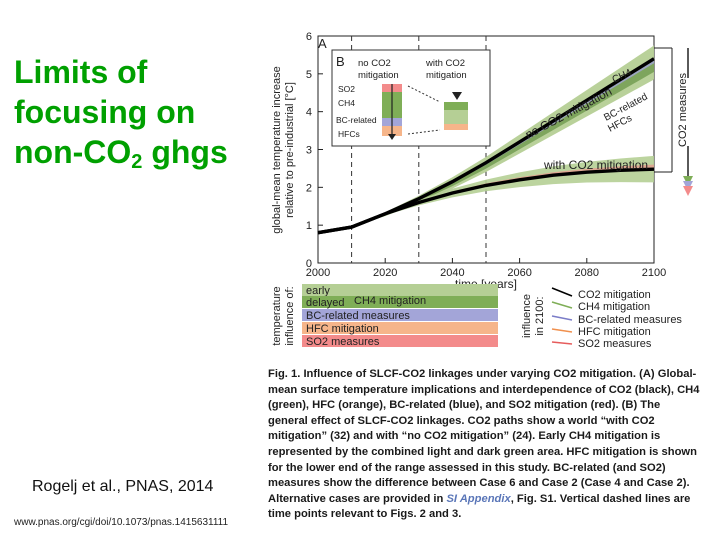 The height and width of the screenshot is (540, 720). What do you see at coordinates (290, 150) in the screenshot?
I see `y-axis-label-line2: relative to pre-industrial [°C]` at bounding box center [290, 150].